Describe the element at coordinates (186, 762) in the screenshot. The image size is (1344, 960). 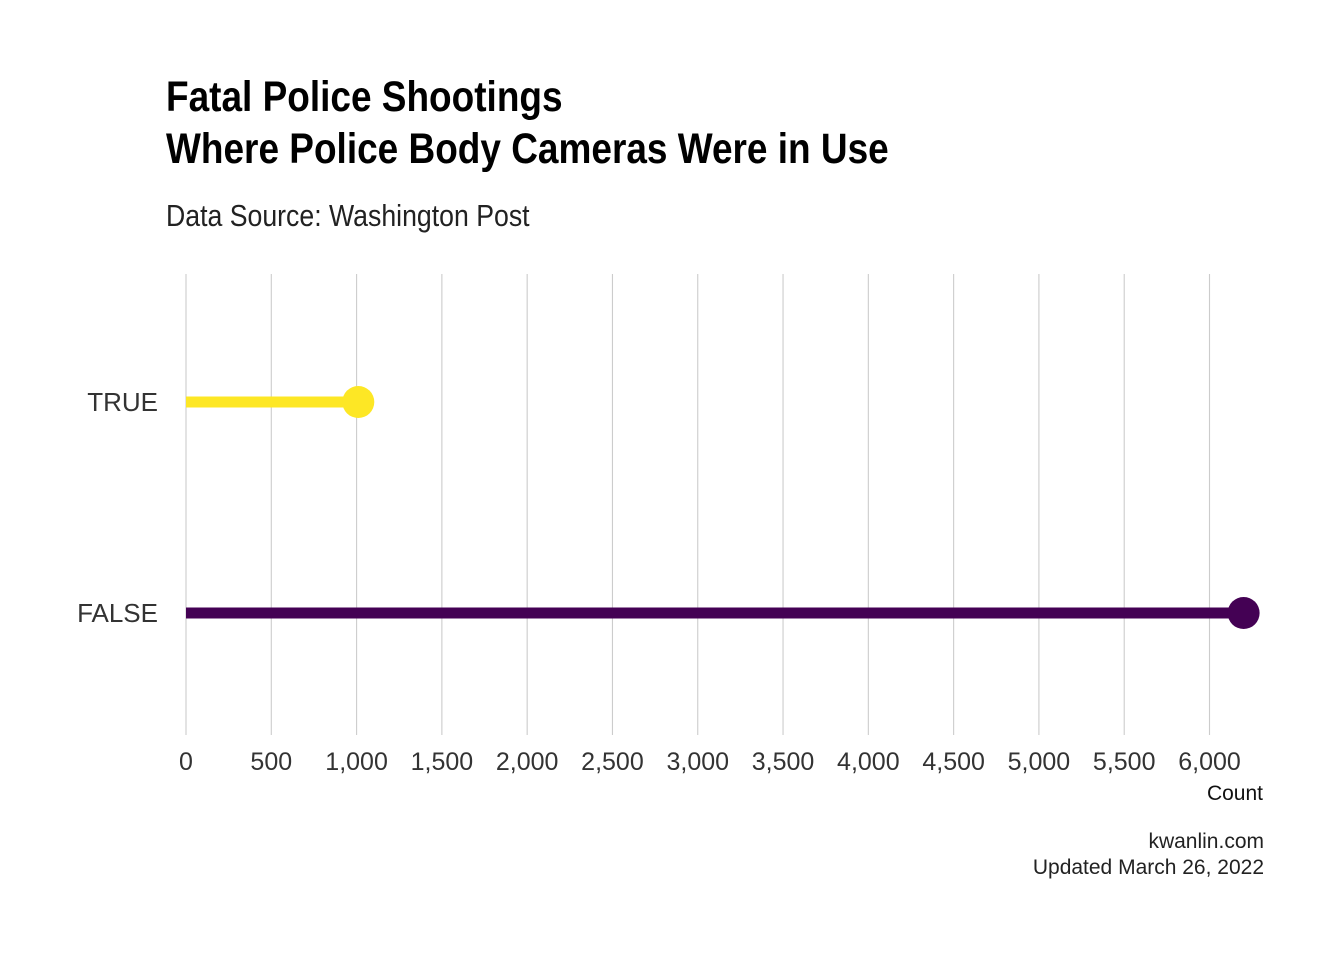
I see `x-tick-label: 0` at that location.